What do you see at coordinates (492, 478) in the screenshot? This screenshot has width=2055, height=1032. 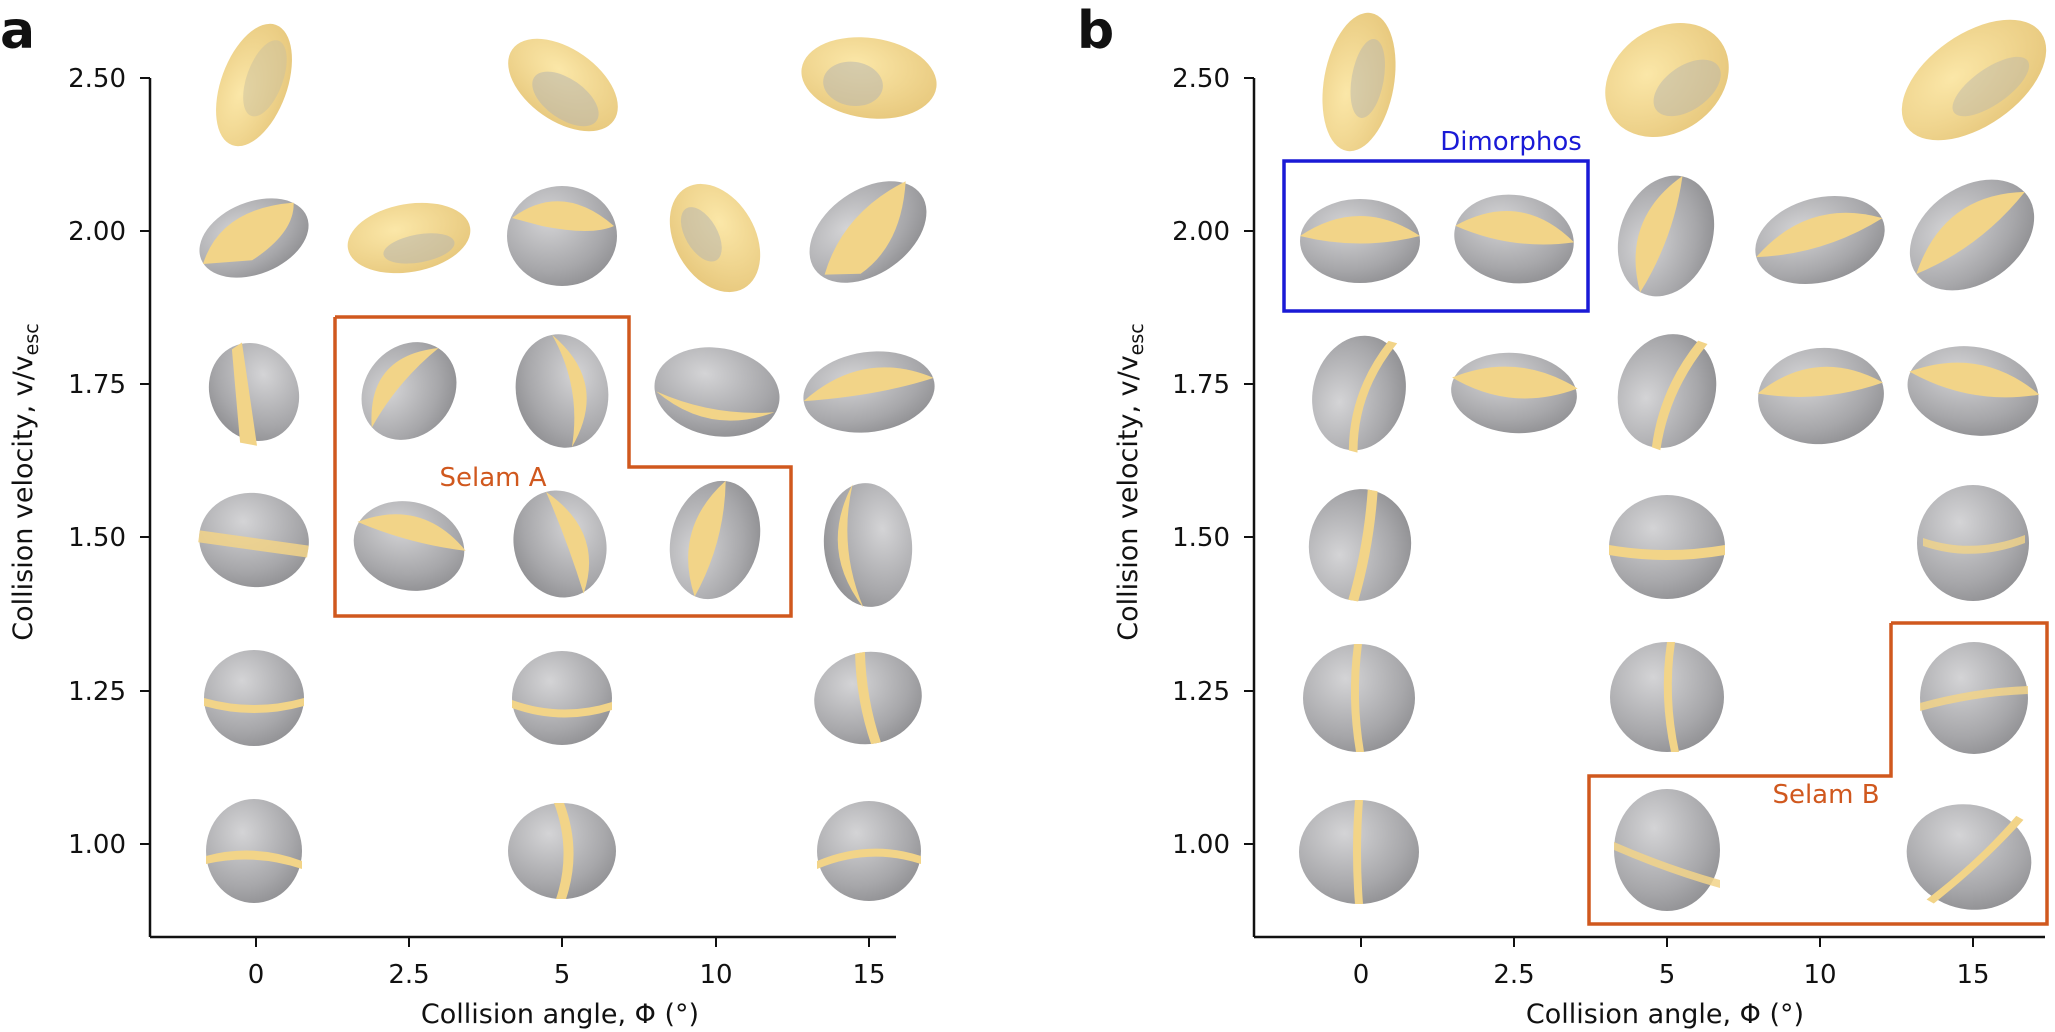 I see `selam-a-label: Selam A` at bounding box center [492, 478].